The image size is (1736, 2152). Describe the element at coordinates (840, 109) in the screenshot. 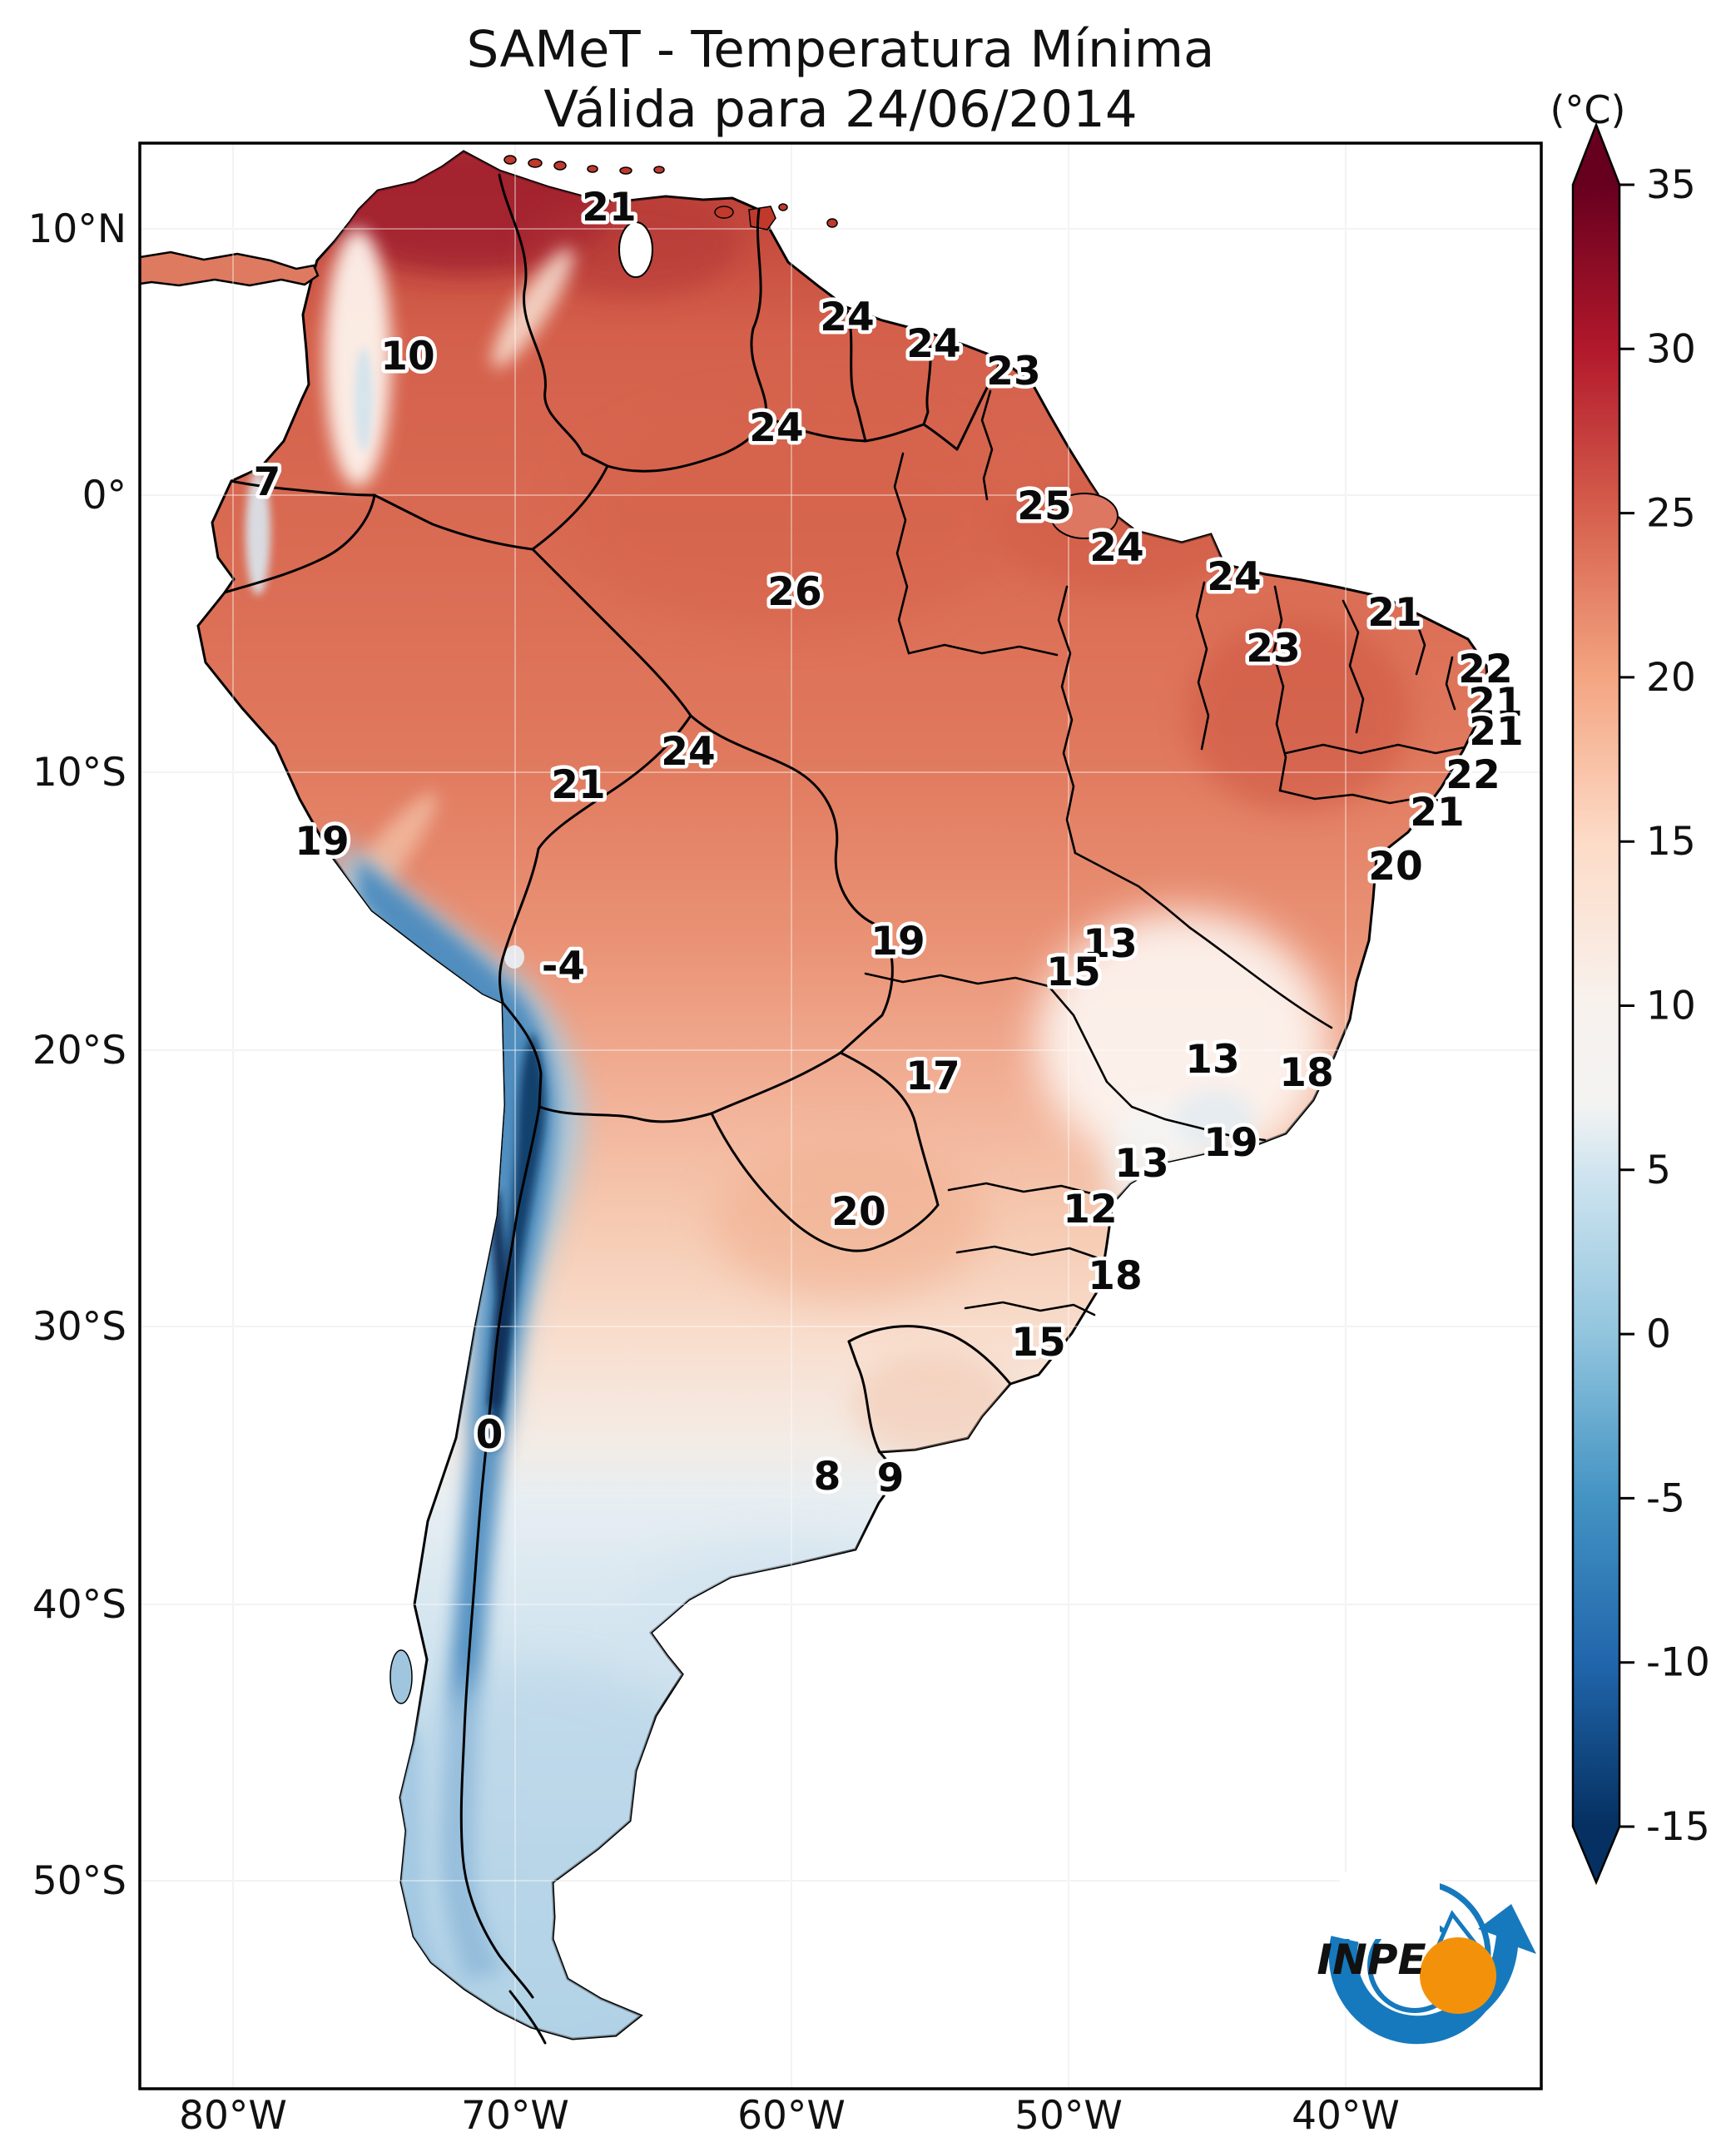

I see `map-subtitle: Válida para 24/06/2014` at that location.